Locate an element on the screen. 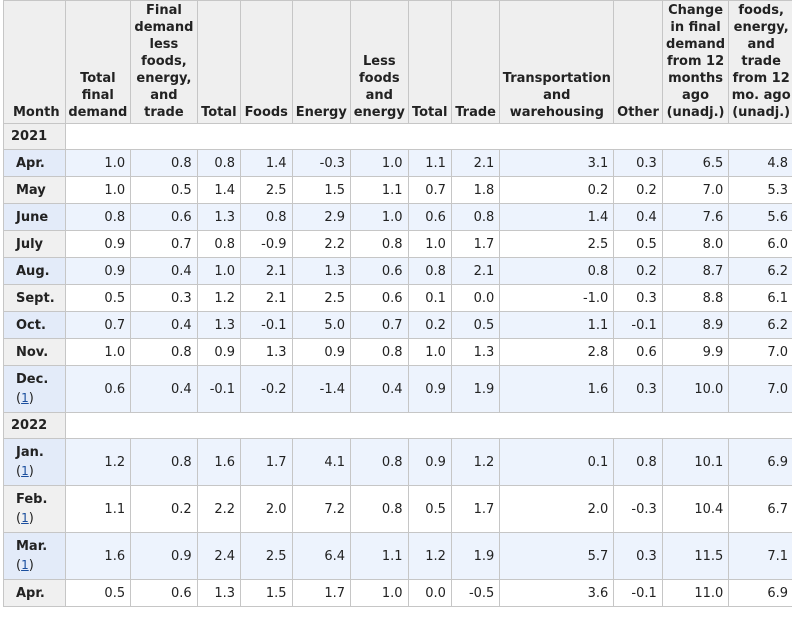  value-cell: 1.9 is located at coordinates (475, 389).